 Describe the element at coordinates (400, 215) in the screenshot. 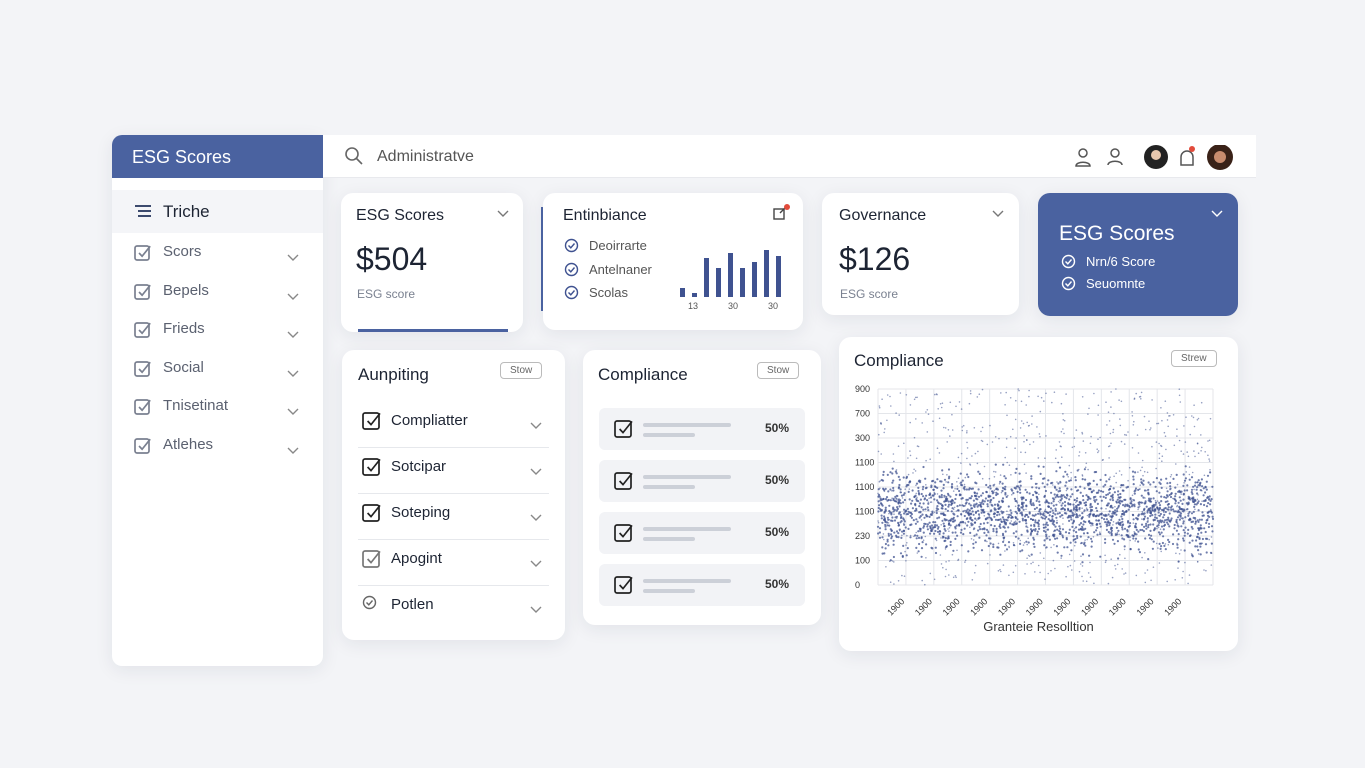

I see `card-title: ESG Scores` at that location.